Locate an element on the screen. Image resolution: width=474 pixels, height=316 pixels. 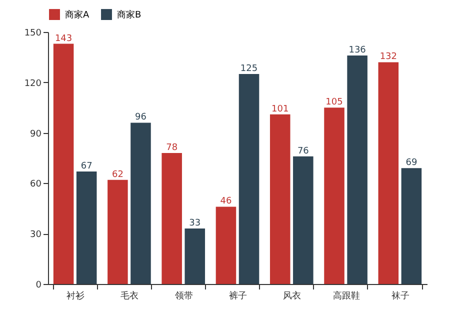
x-tick-label: 风衣 is located at coordinates (292, 296).